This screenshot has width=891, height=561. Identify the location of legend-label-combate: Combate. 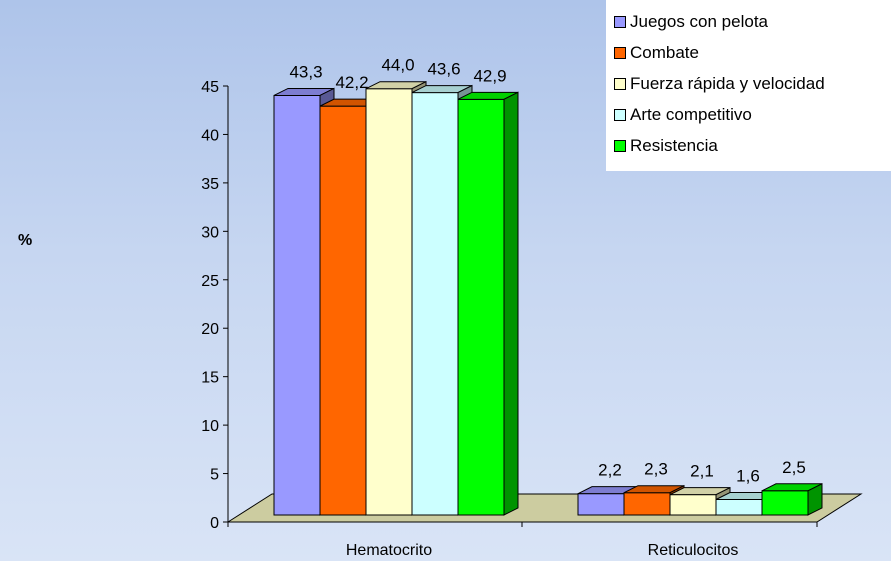
(664, 52).